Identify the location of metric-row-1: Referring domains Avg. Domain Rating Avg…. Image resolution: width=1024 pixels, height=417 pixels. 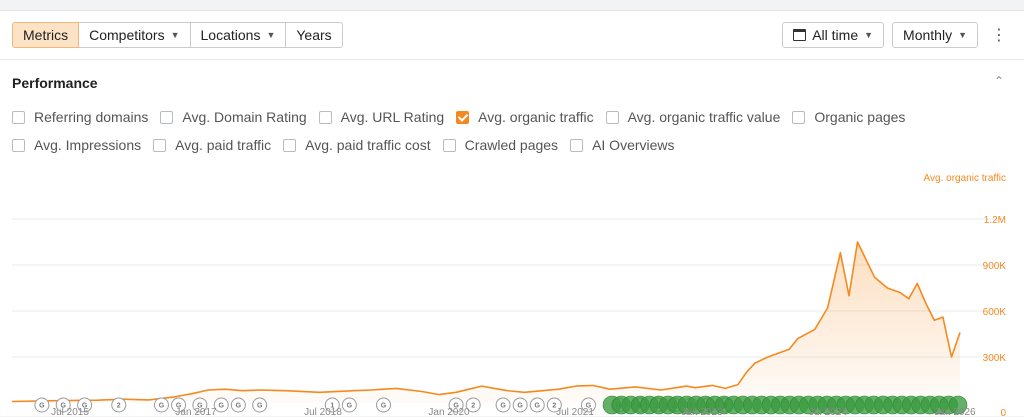
(464, 117).